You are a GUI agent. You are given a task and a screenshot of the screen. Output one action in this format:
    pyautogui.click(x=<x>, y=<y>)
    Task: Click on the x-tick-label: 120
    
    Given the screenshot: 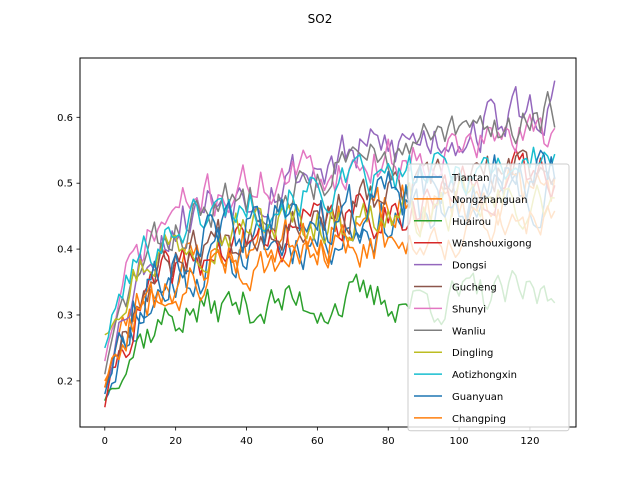 What is the action you would take?
    pyautogui.click(x=529, y=441)
    